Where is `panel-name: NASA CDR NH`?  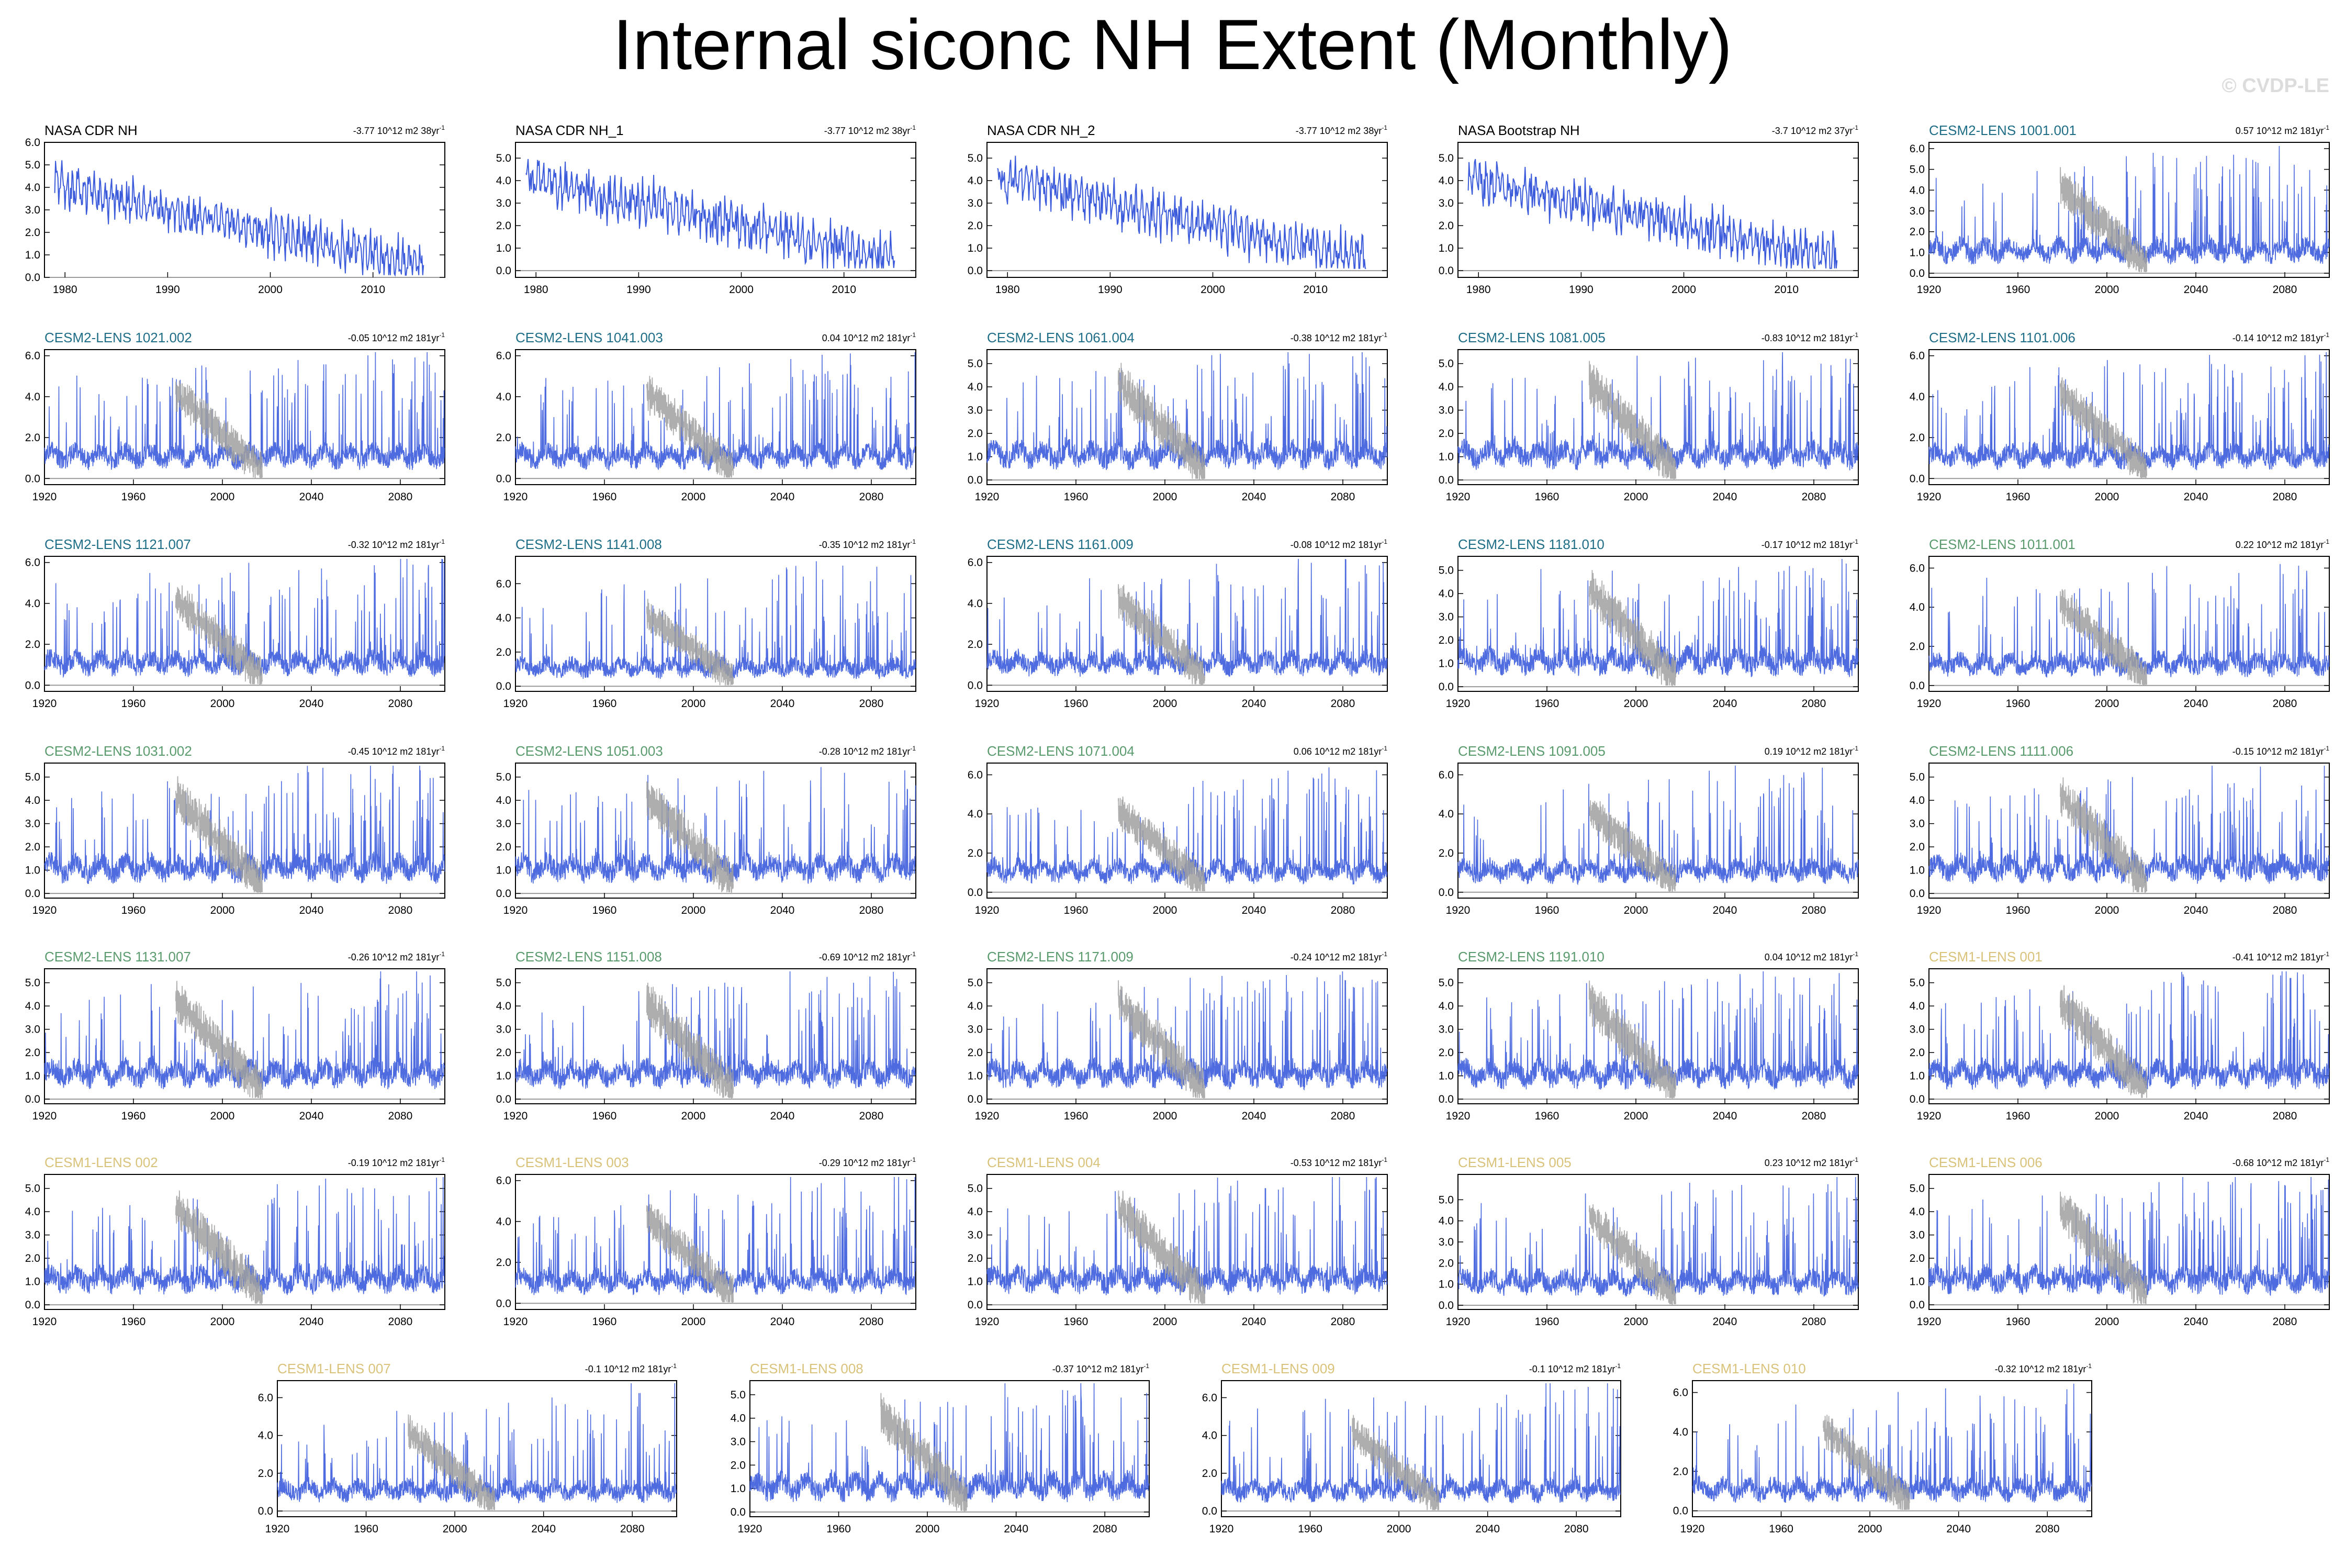 panel-name: NASA CDR NH is located at coordinates (91, 130).